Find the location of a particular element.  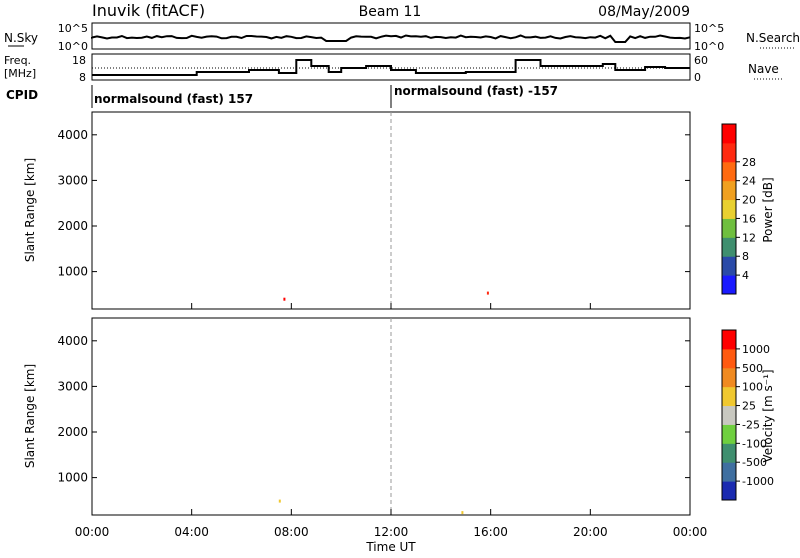

colorbar-tick-label: -500 is located at coordinates (754, 462).